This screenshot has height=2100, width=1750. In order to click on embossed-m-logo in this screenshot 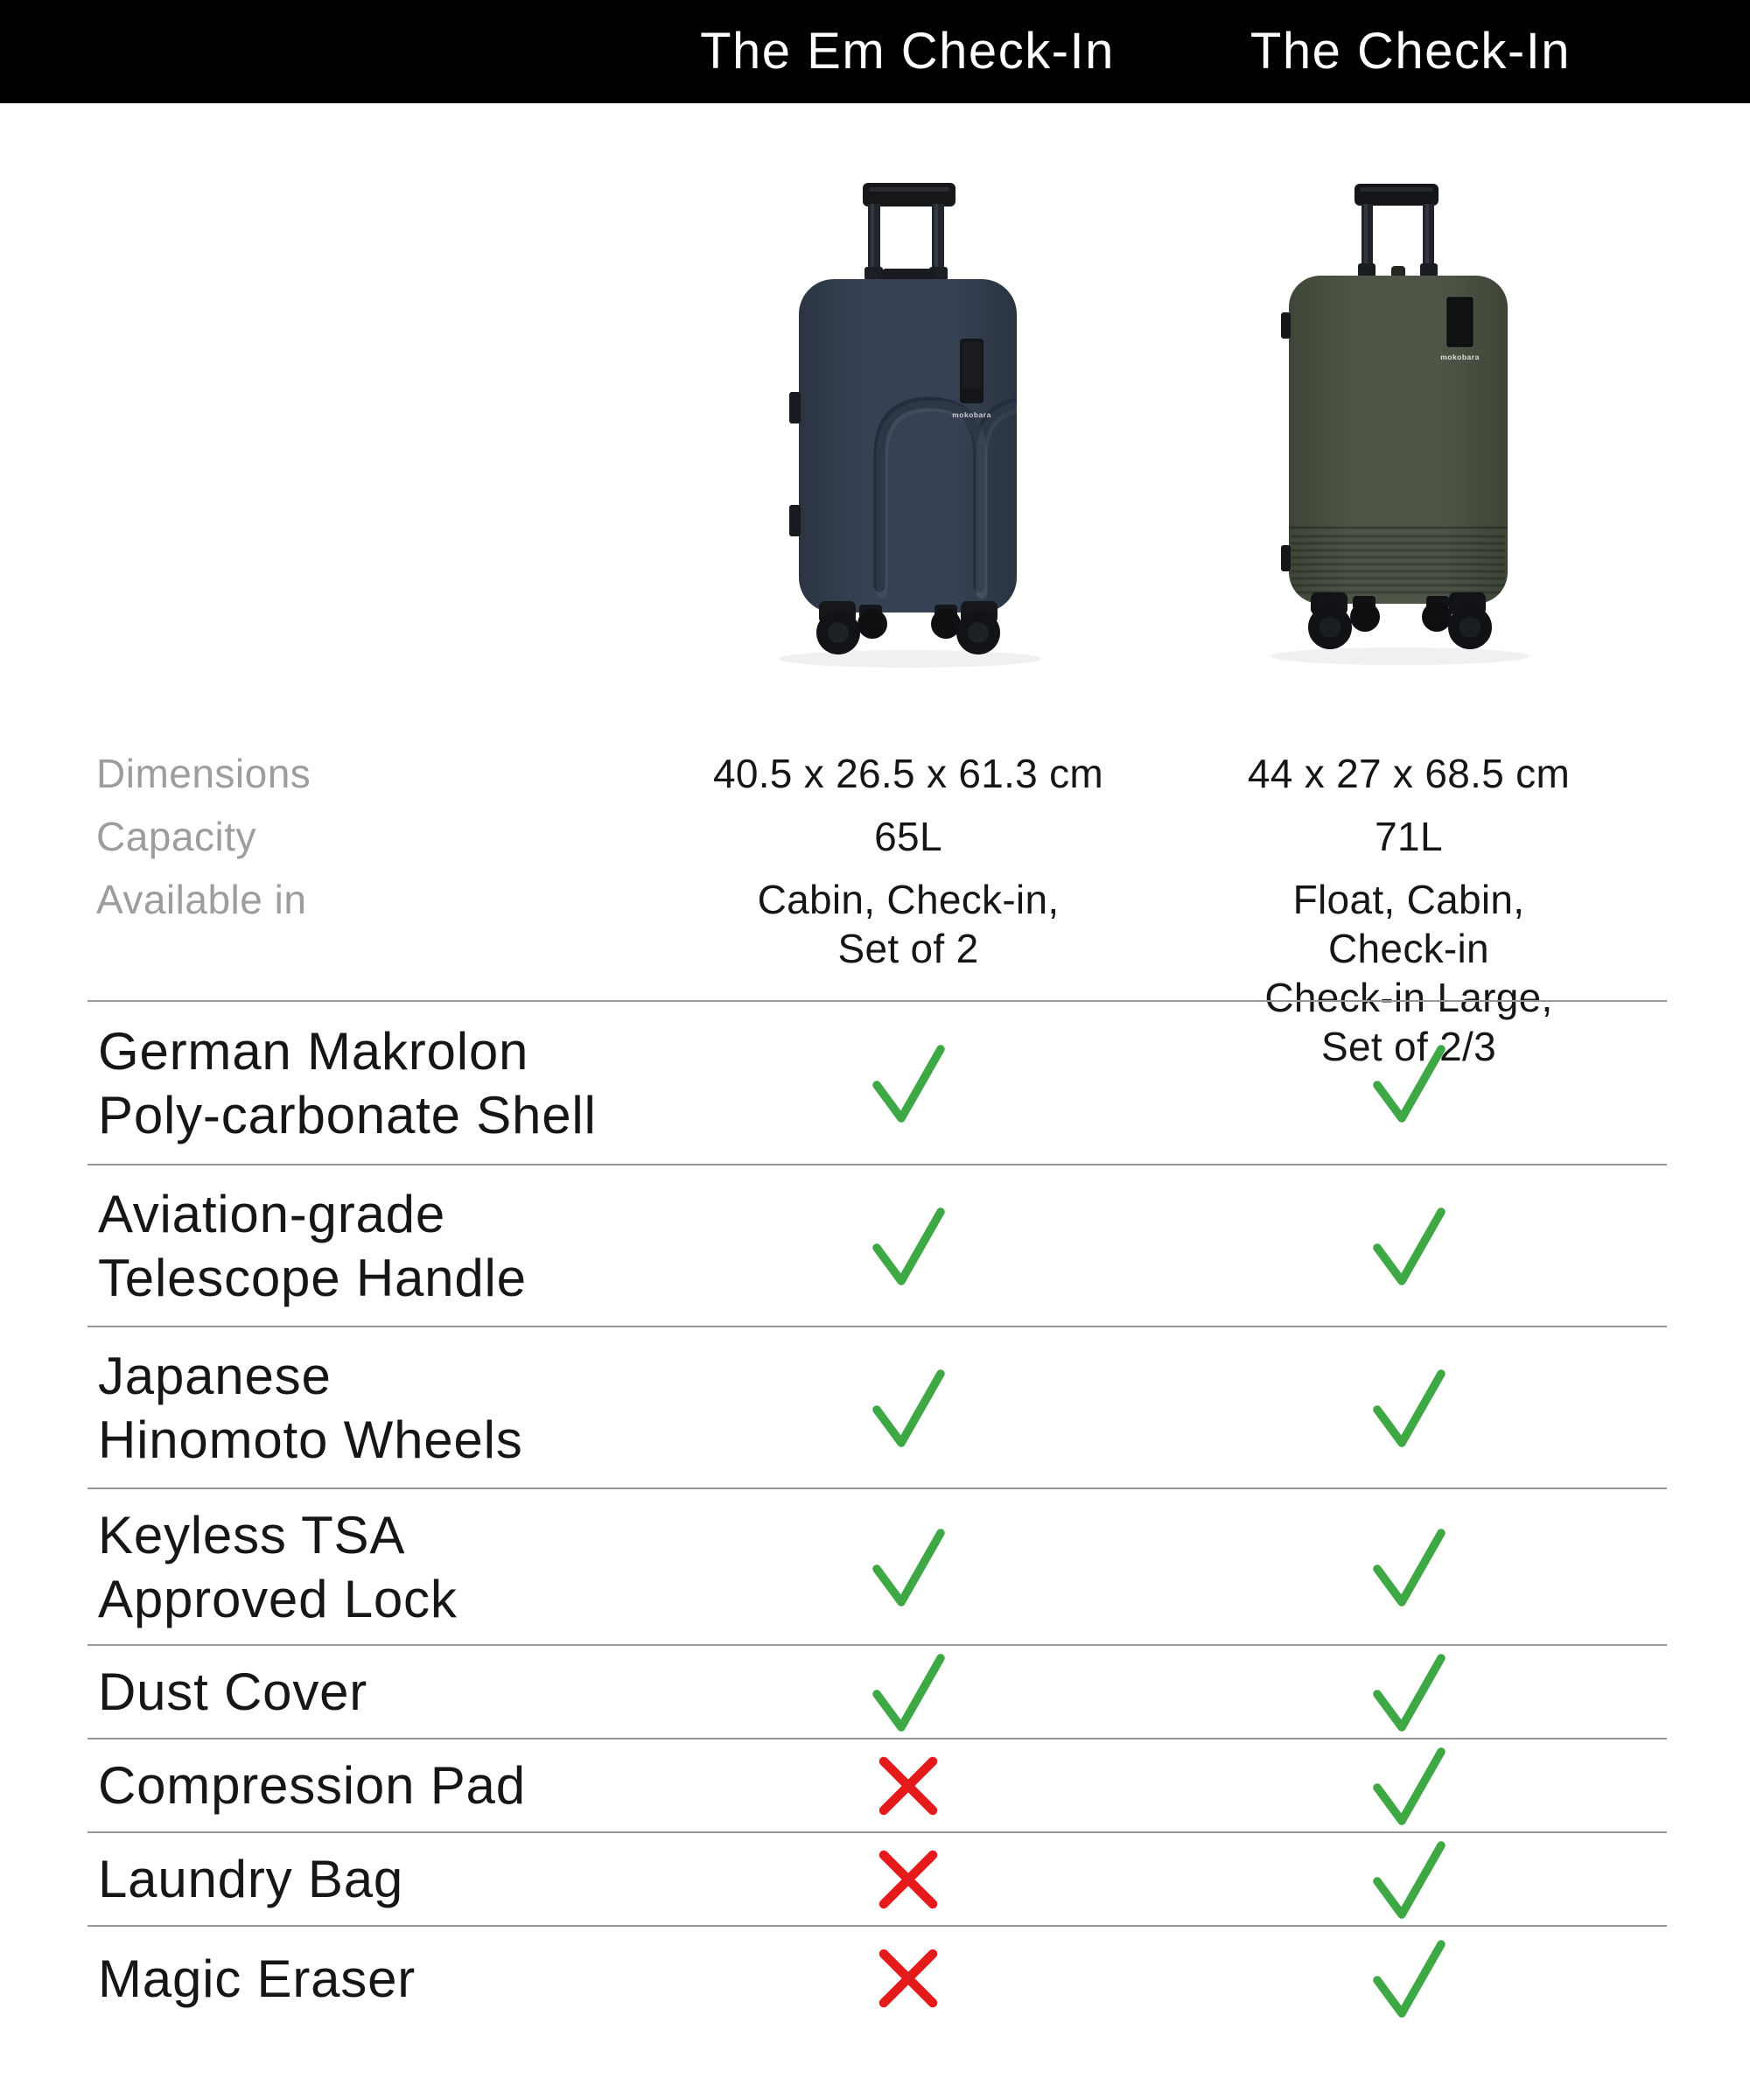, I will do `click(945, 497)`.